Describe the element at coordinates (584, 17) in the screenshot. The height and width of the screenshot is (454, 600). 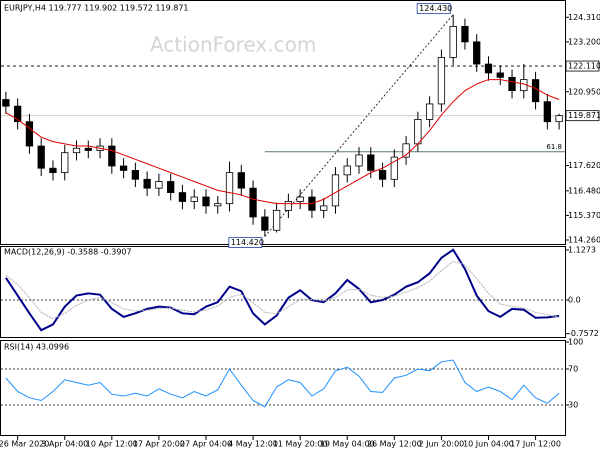
I see `y-tick-label: 124.310` at that location.